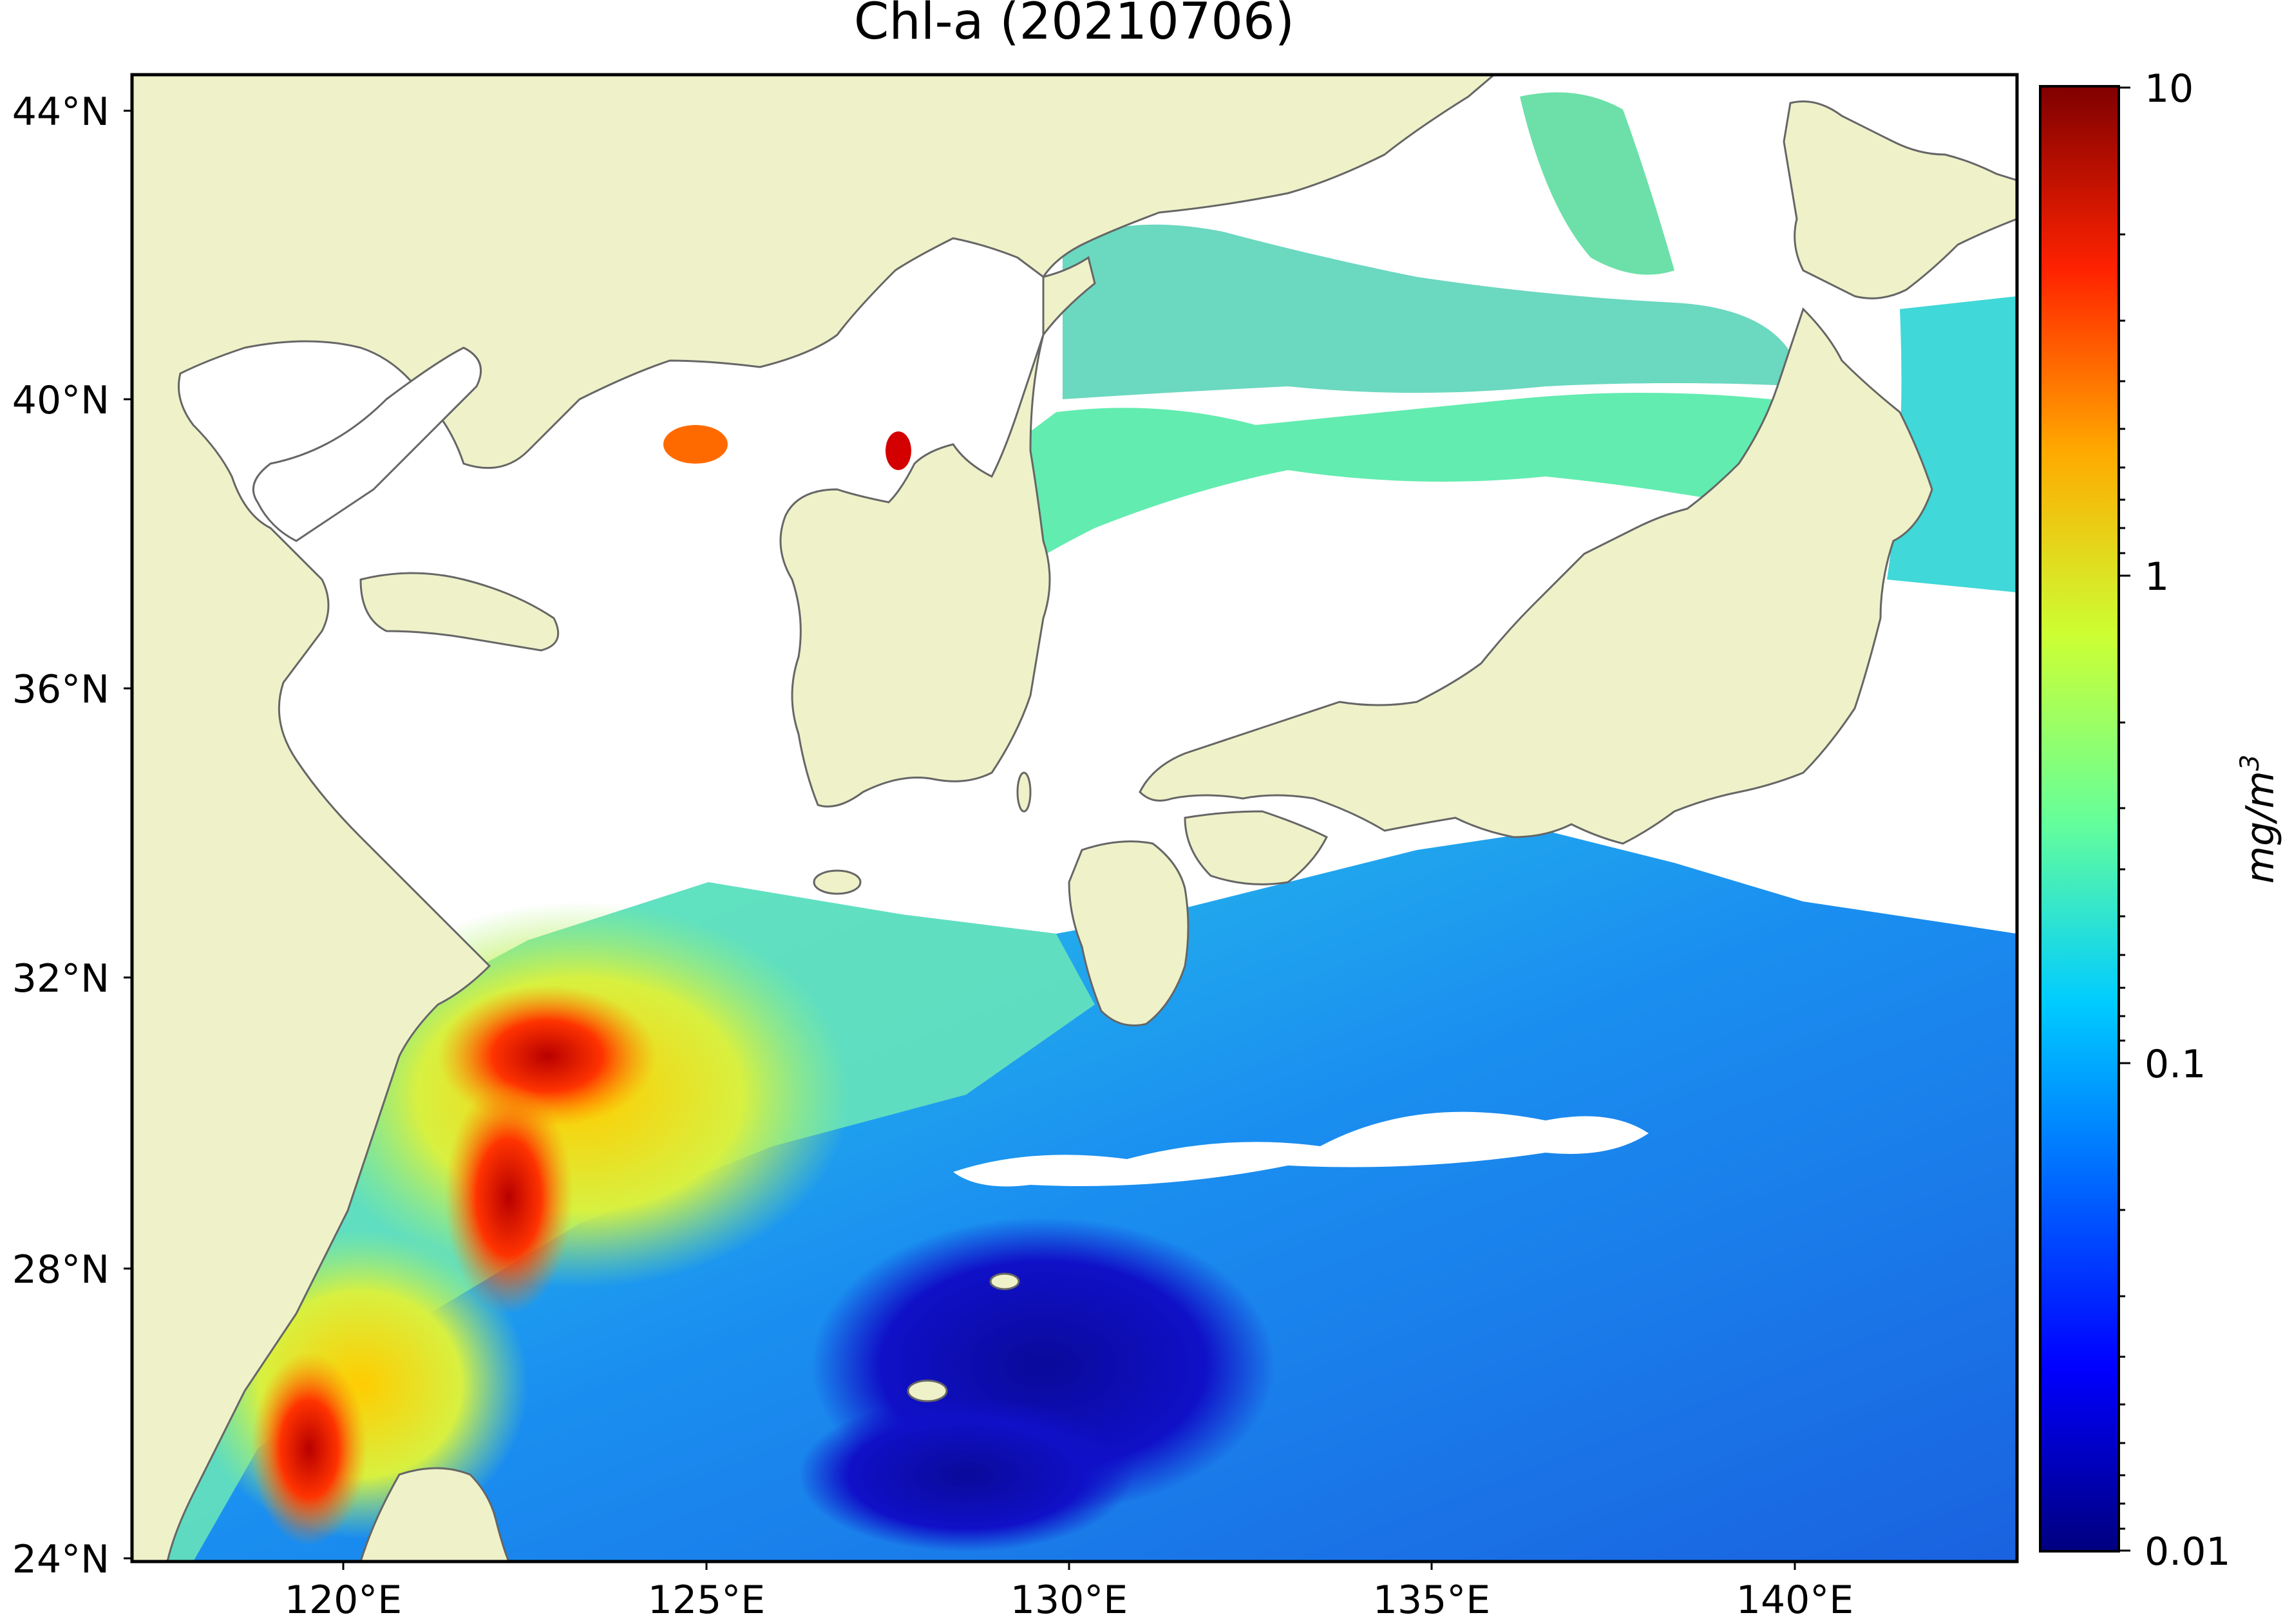 Image resolution: width=2283 pixels, height=1624 pixels. I want to click on lat-label-24: 24°N, so click(60, 1559).